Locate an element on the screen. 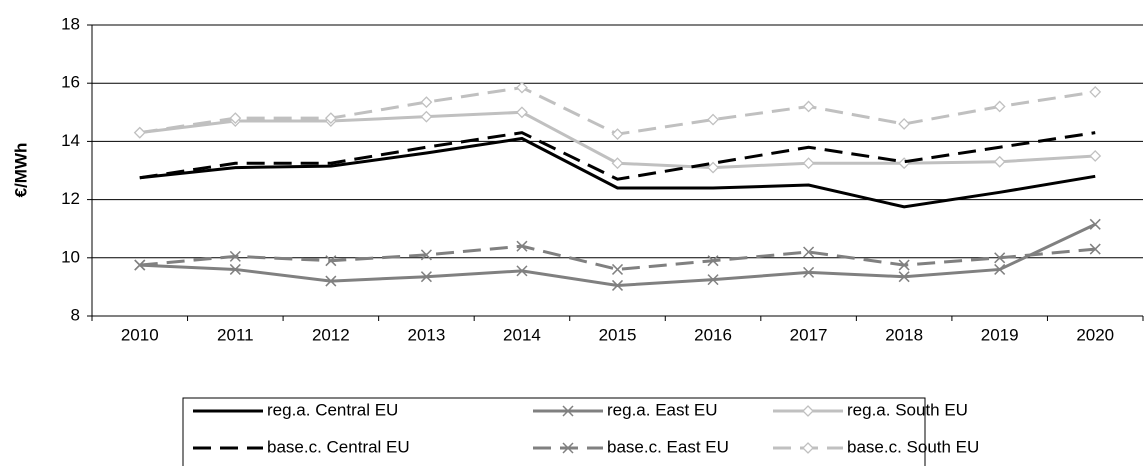 The height and width of the screenshot is (466, 1145). x-tick-label: 2015 is located at coordinates (618, 334).